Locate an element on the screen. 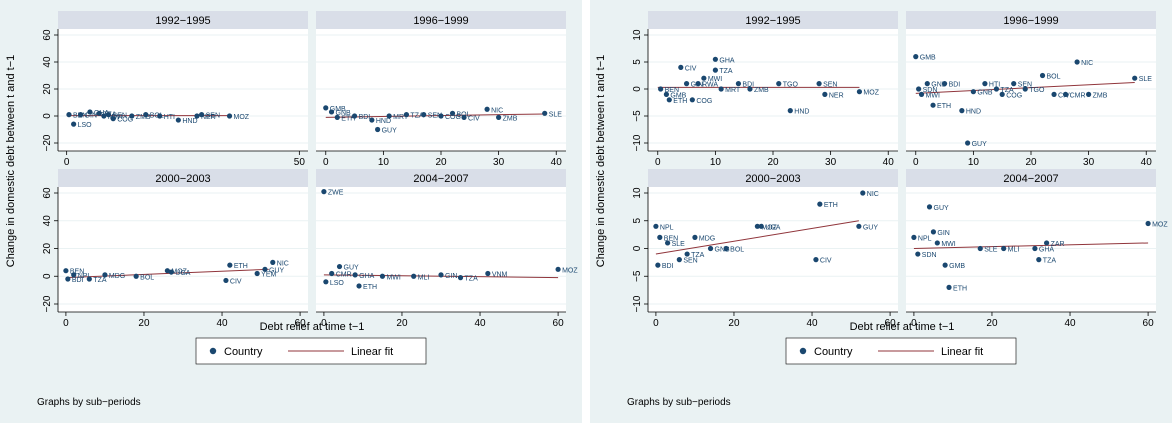  country-label: RWA is located at coordinates (710, 85).